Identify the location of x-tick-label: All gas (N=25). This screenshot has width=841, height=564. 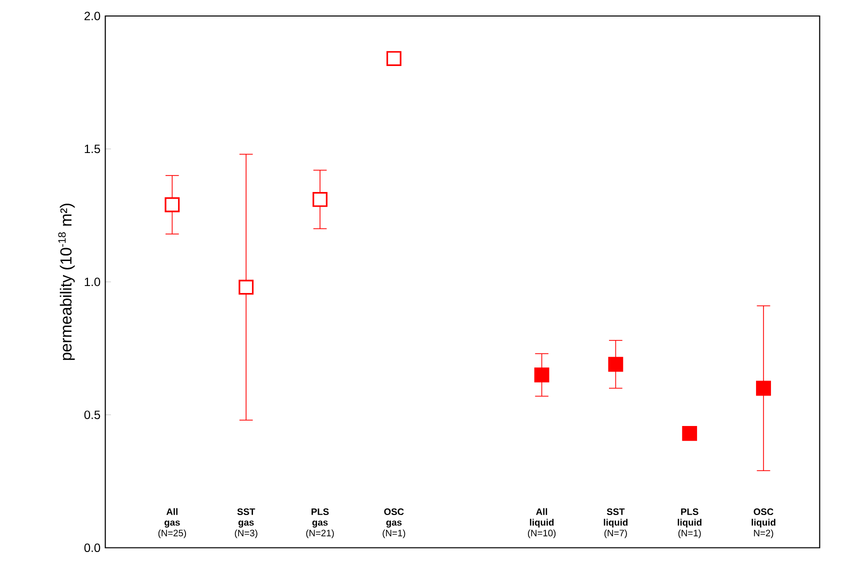
(172, 523).